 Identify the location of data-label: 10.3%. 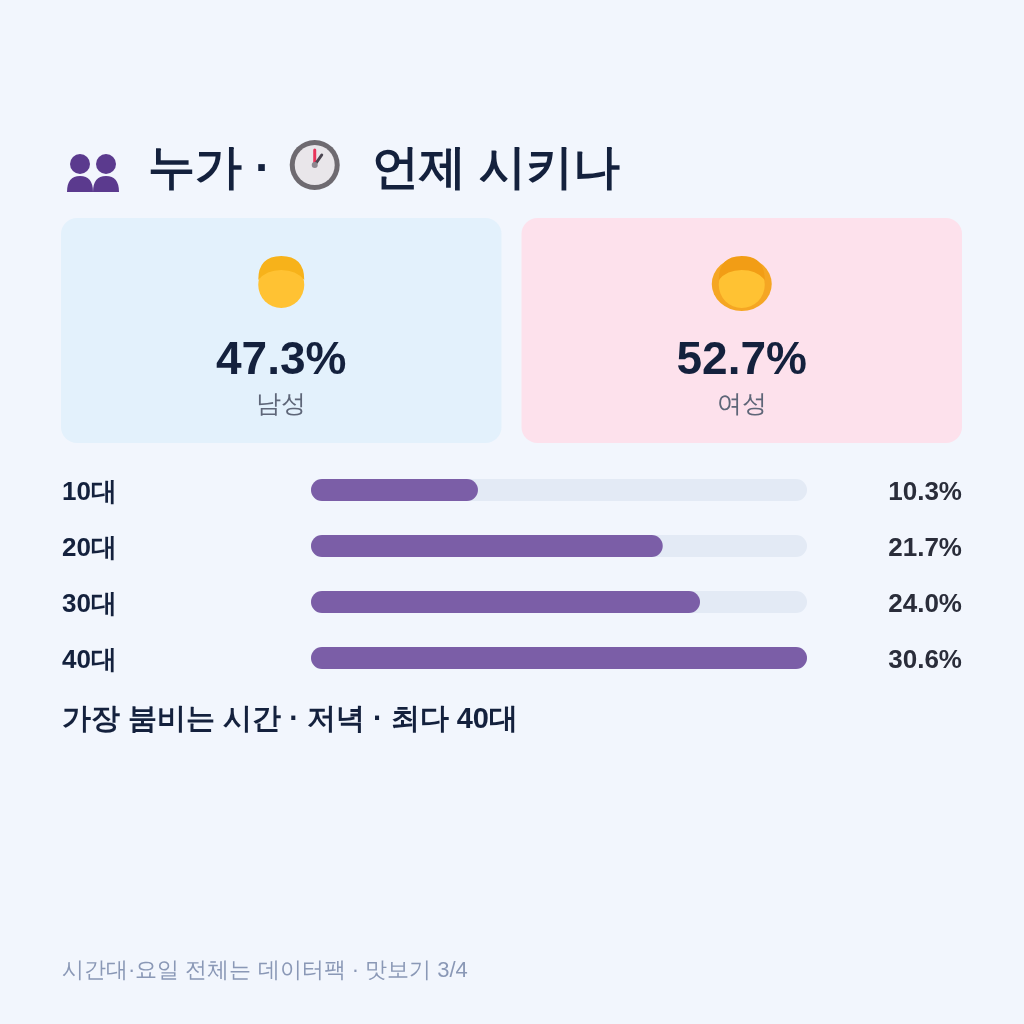
(925, 491).